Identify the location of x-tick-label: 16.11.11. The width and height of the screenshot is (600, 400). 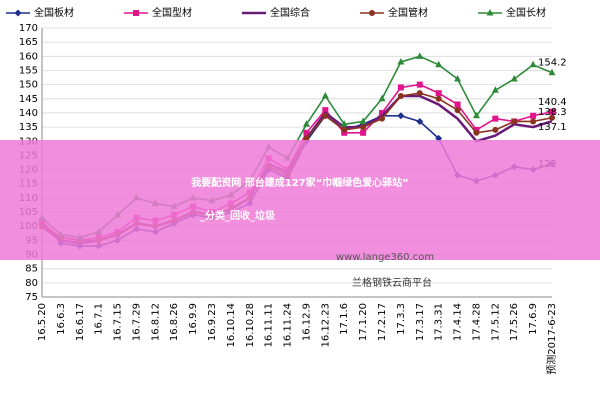
(269, 325).